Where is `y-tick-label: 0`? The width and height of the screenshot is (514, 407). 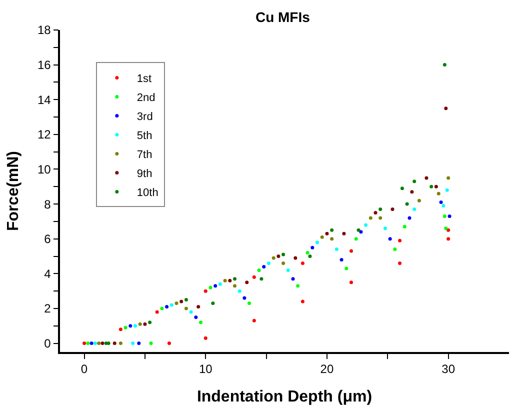
y-tick-label: 0 is located at coordinates (48, 343).